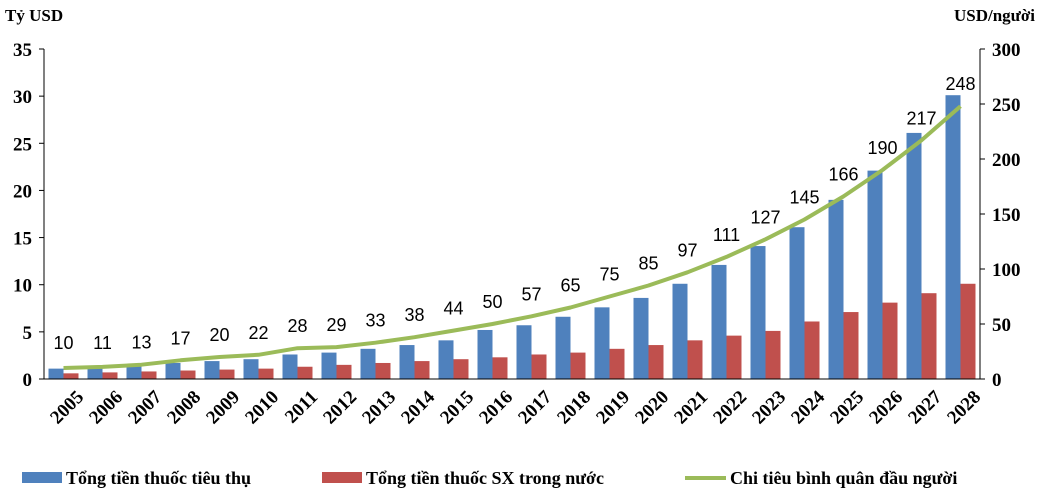 The image size is (1045, 500). Describe the element at coordinates (22, 239) in the screenshot. I see `left-tick-label: 15` at that location.